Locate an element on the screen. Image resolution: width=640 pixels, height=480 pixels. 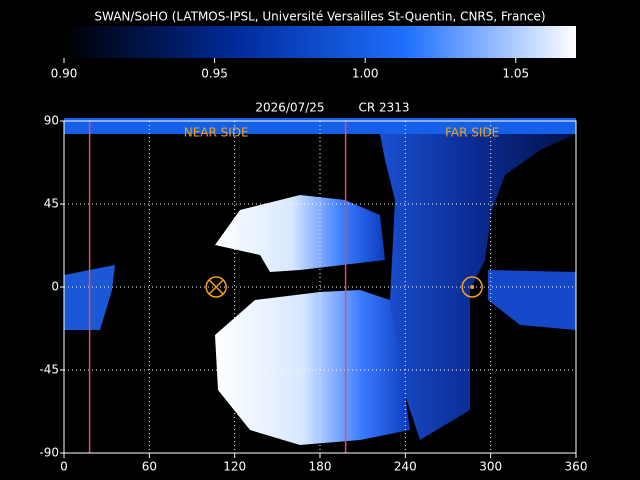
colorbar is located at coordinates (320, 42).